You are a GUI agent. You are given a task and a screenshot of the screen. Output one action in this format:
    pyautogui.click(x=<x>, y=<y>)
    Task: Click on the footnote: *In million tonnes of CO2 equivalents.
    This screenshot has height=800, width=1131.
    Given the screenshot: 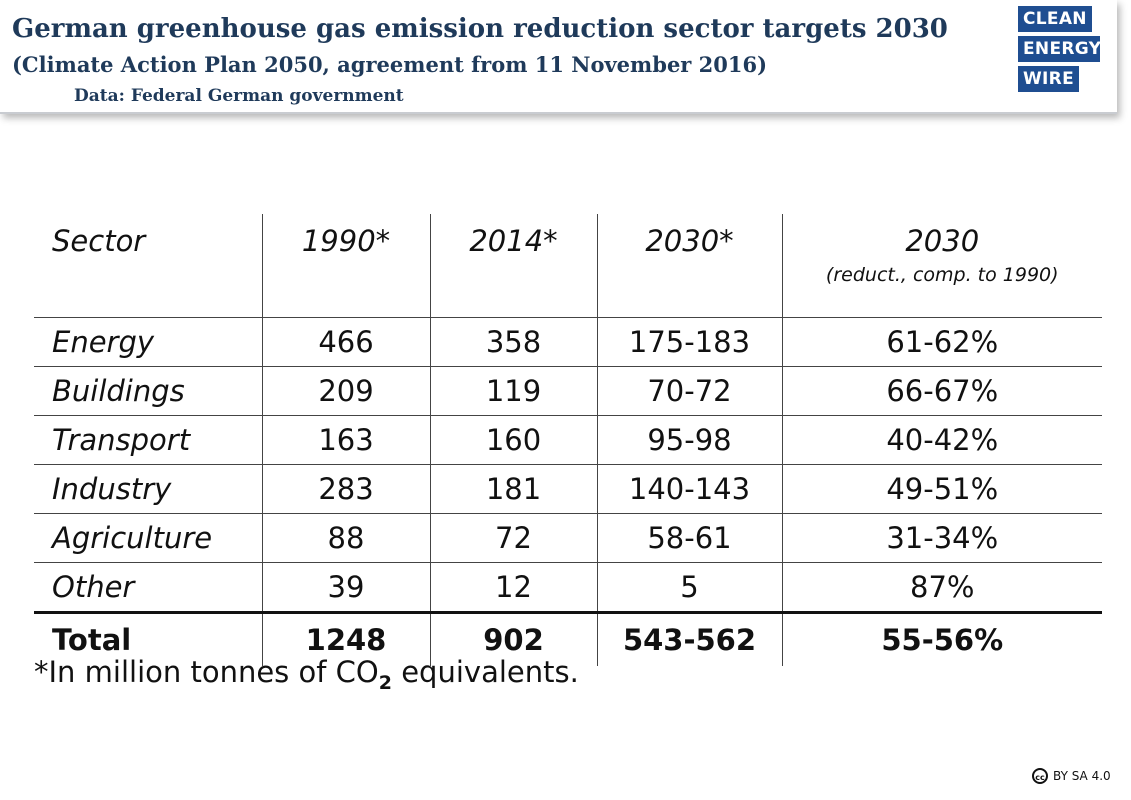 What is the action you would take?
    pyautogui.click(x=306, y=674)
    